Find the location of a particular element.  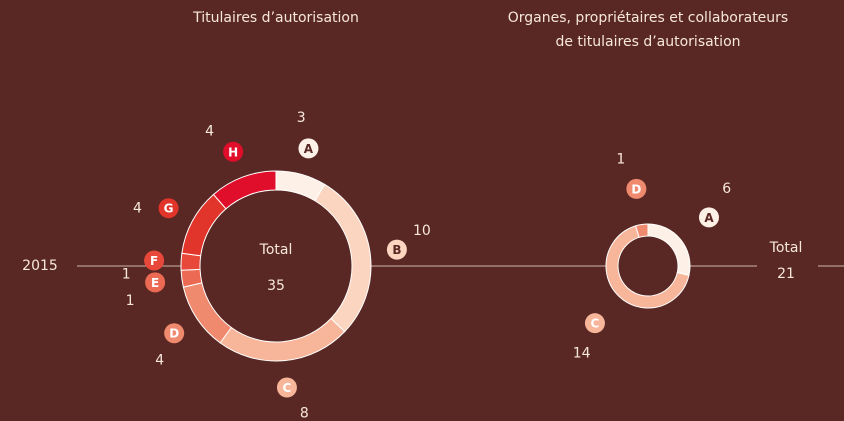

category-label: E is located at coordinates (155, 283).